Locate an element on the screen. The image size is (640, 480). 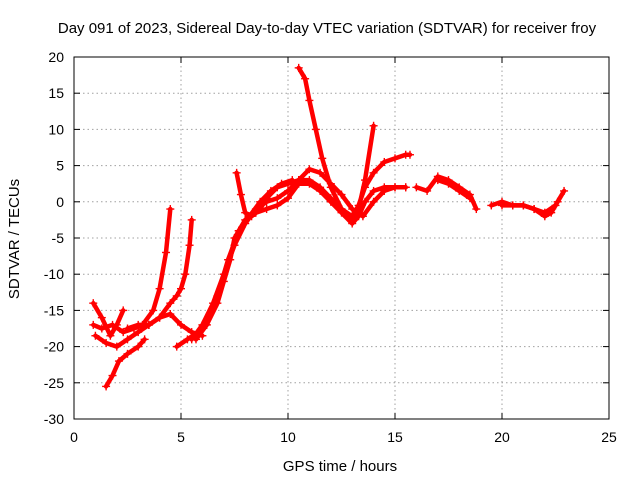
y-tick-label: -20 is located at coordinates (54, 347).